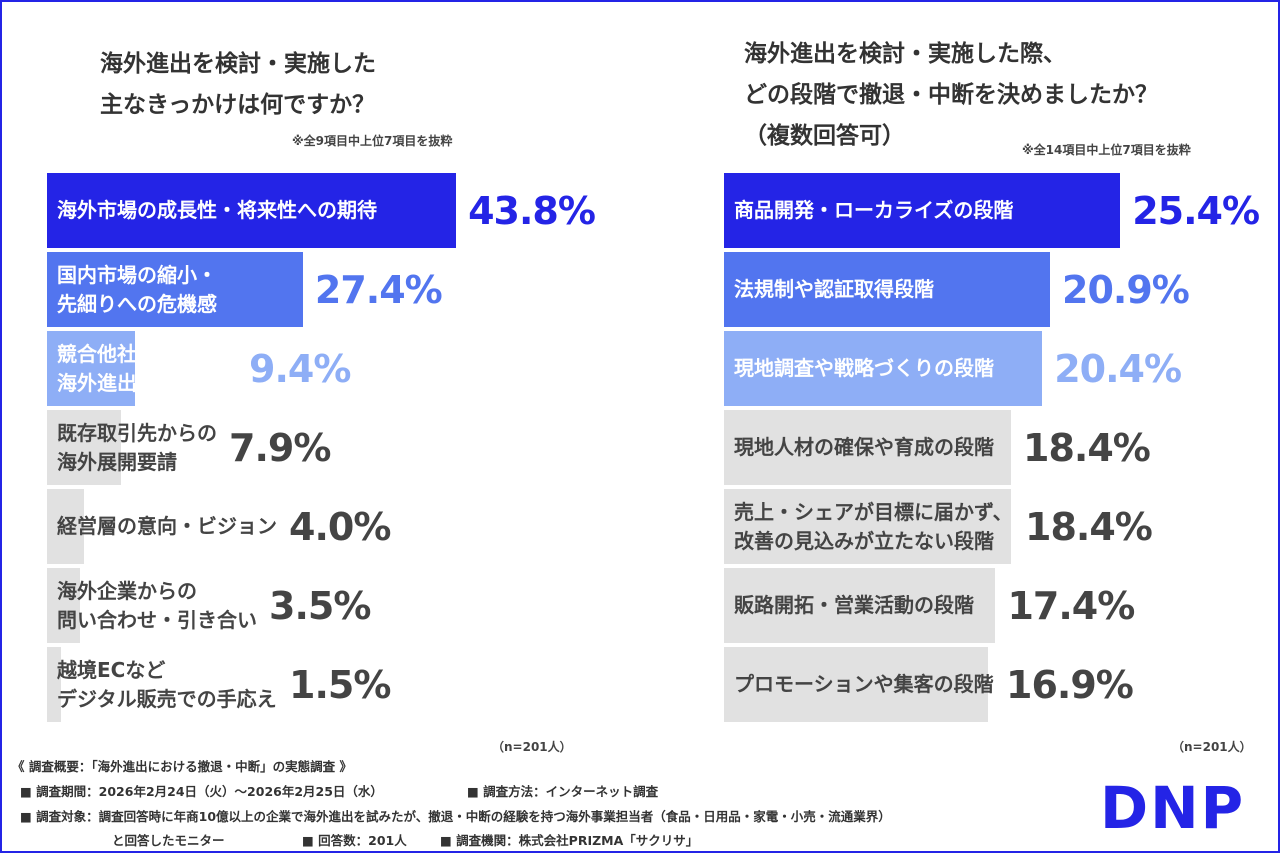 This screenshot has width=1280, height=853. Describe the element at coordinates (238, 105) in the screenshot. I see `chart-title: 主なきっかけは何ですか？` at that location.